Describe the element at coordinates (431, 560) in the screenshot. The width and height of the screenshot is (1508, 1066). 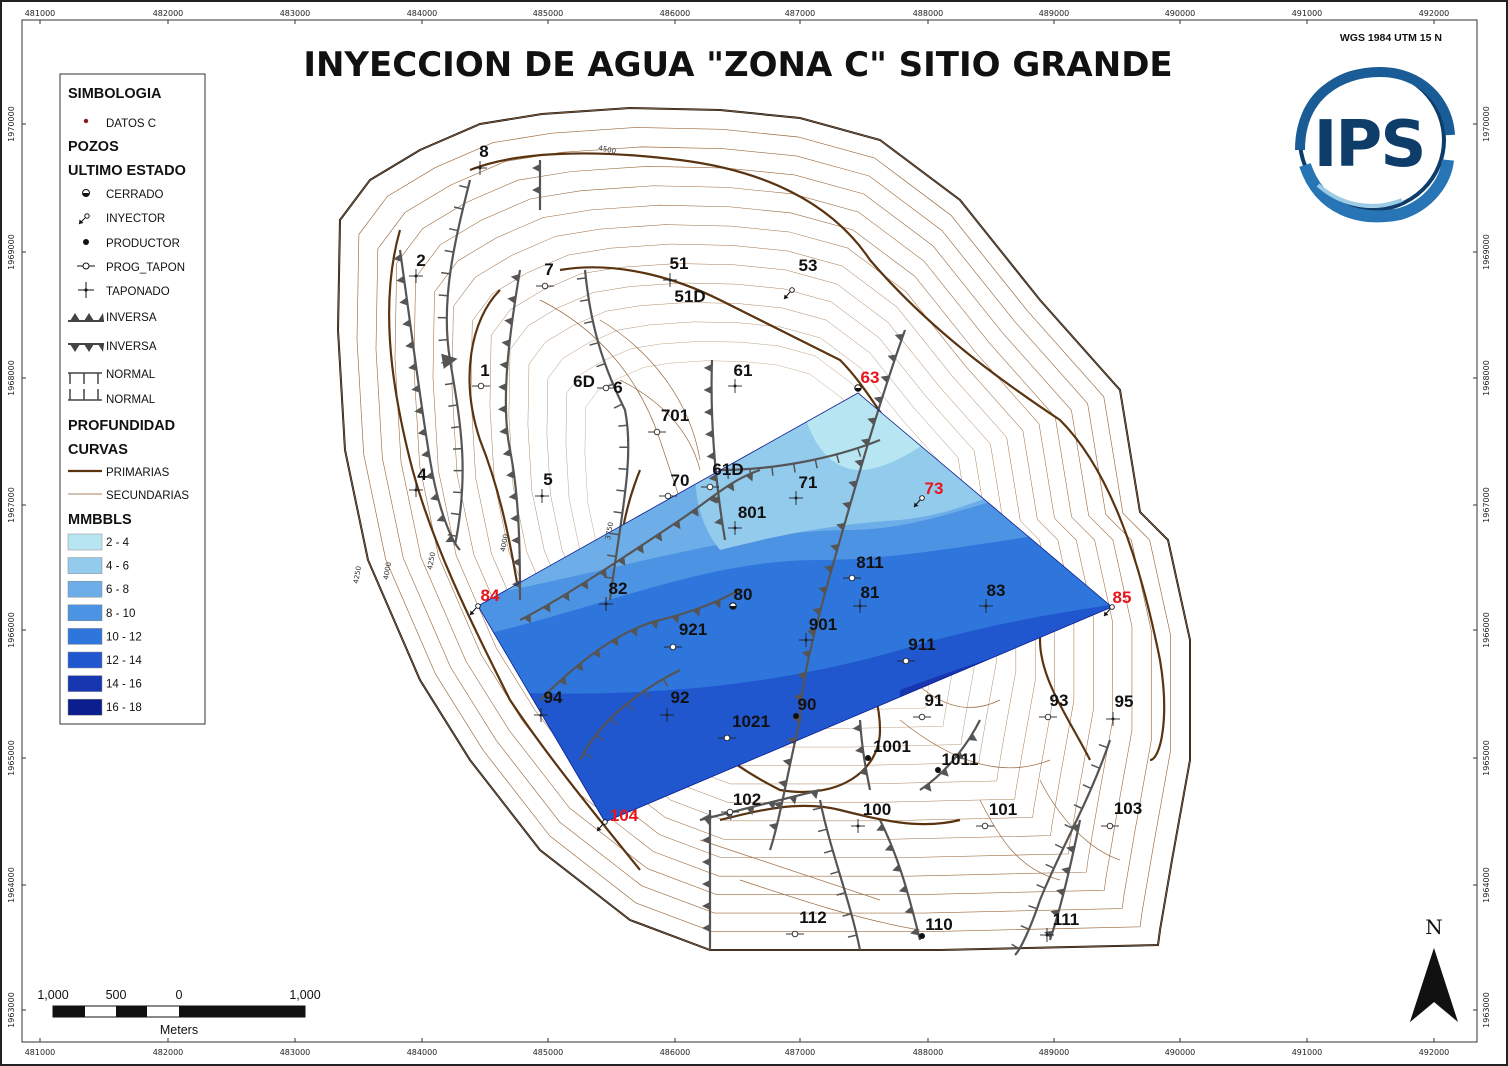
I see `contour-label: 4250` at that location.